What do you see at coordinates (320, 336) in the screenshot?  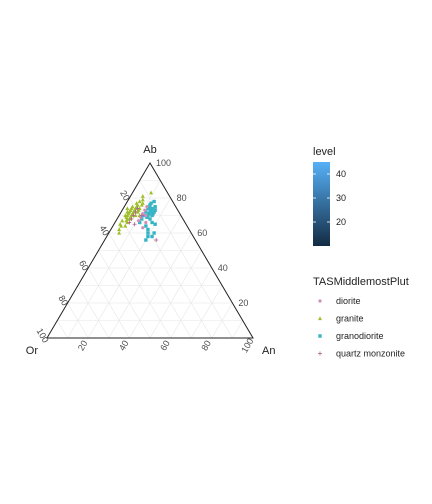 I see `legend-key-granodiorite` at bounding box center [320, 336].